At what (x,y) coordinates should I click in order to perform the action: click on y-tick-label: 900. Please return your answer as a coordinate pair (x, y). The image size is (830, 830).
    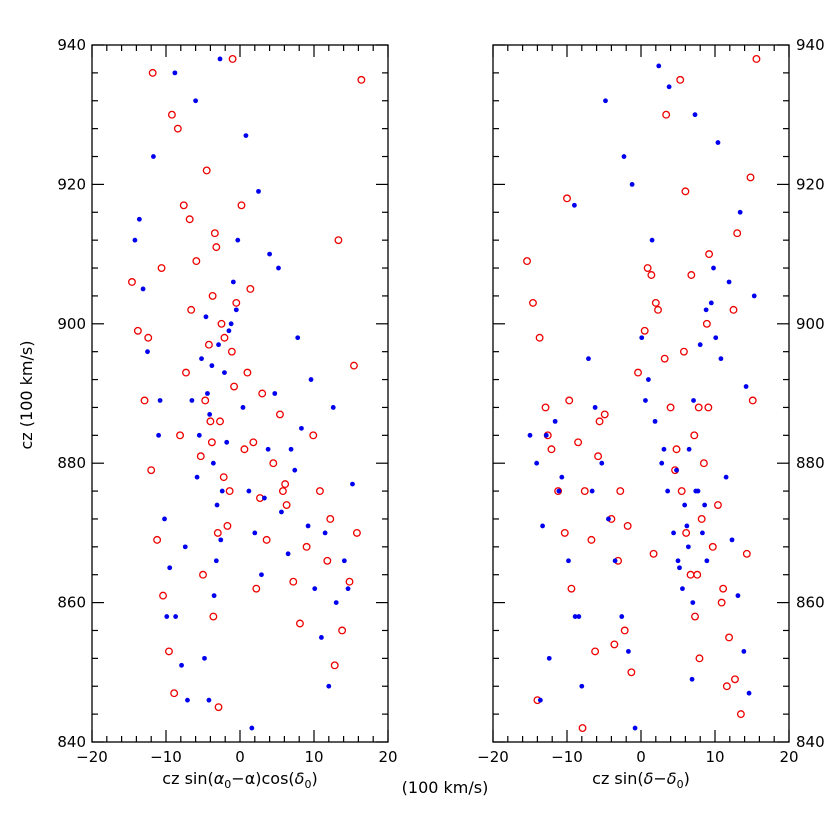
    Looking at the image, I should click on (71, 324).